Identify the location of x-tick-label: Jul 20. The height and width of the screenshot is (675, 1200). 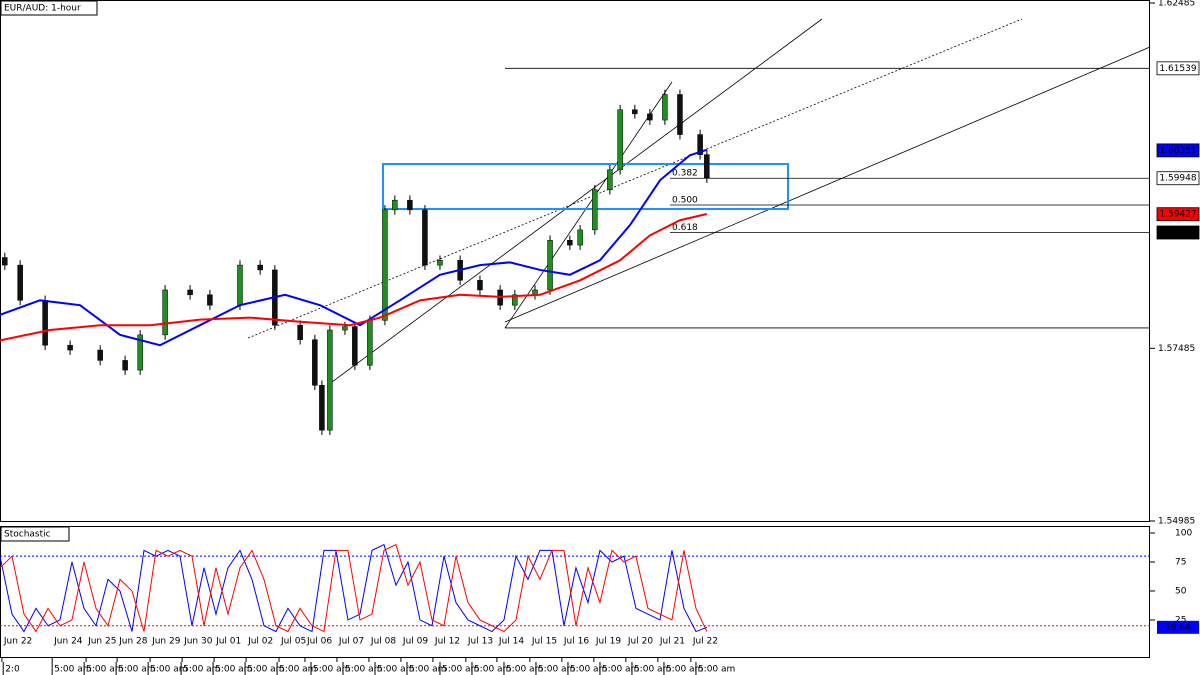
(640, 642).